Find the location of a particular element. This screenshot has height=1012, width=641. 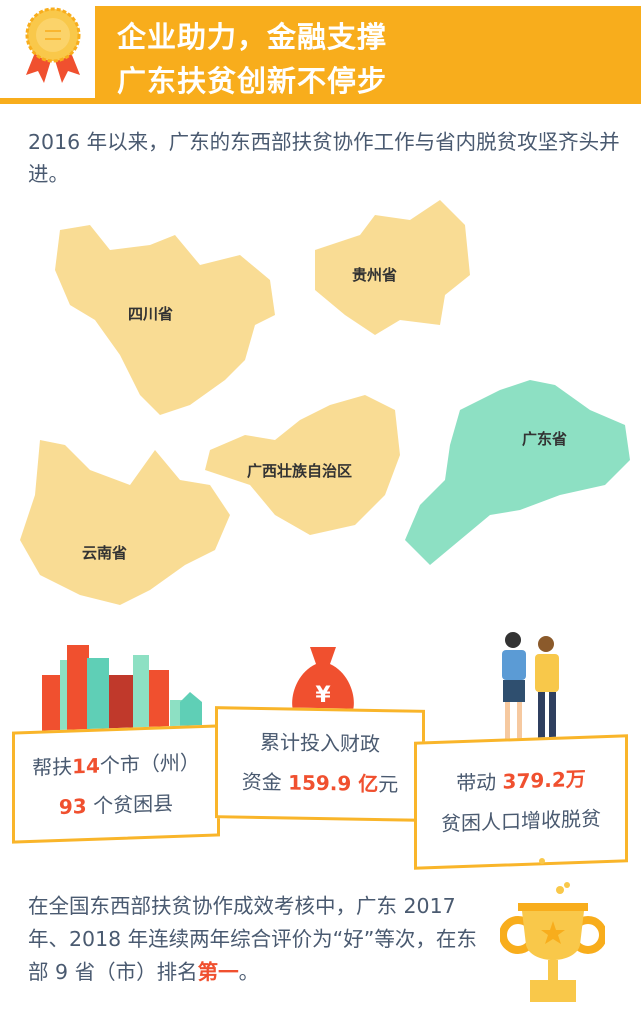

intro-text: 2016 年以来，广东的东西部扶贫协作工作与省内脱贫攻坚齐头并进。 is located at coordinates (324, 158).